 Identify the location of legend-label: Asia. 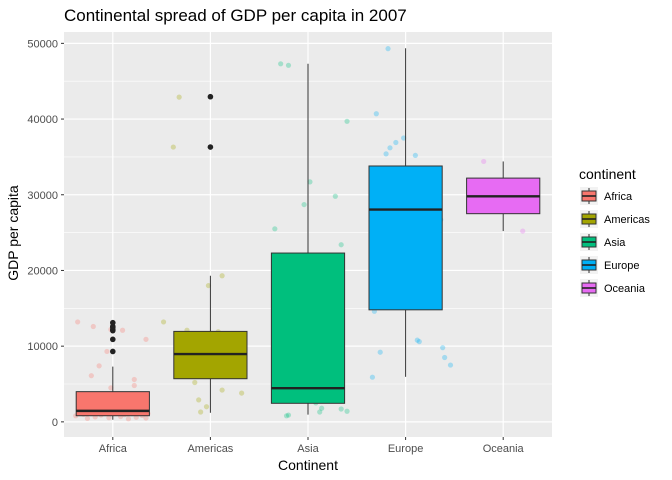
(615, 243).